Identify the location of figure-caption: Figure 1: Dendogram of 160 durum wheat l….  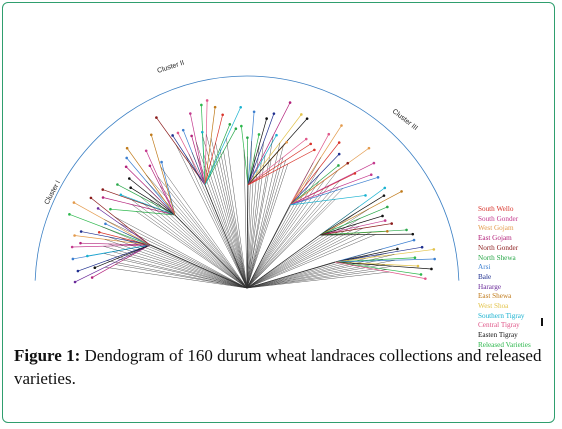
(281, 367).